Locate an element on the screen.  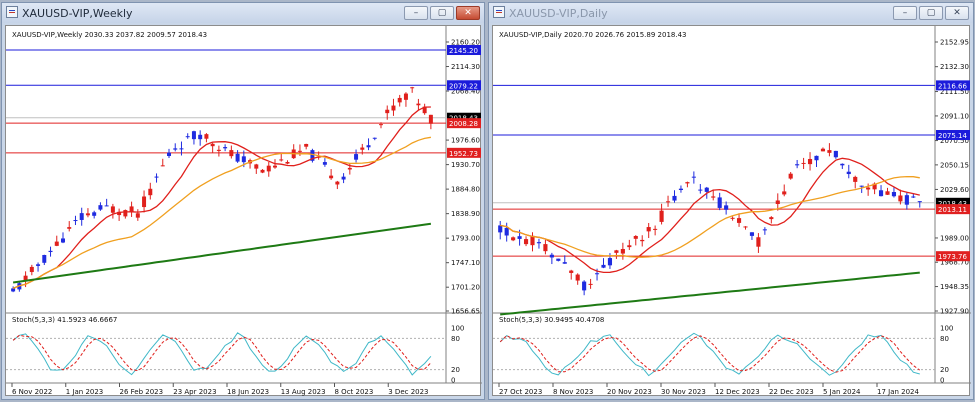
price-level-label: 2145.20 is located at coordinates (463, 51).